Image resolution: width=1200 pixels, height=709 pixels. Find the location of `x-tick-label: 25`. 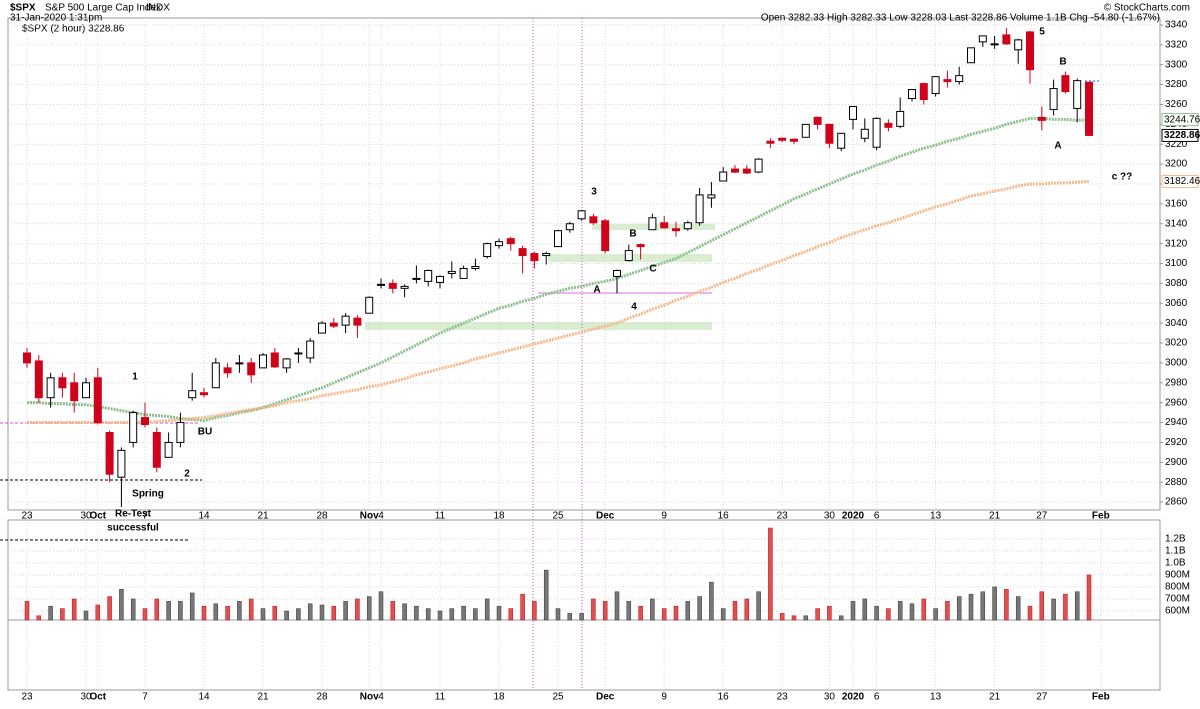

x-tick-label: 25 is located at coordinates (558, 516).